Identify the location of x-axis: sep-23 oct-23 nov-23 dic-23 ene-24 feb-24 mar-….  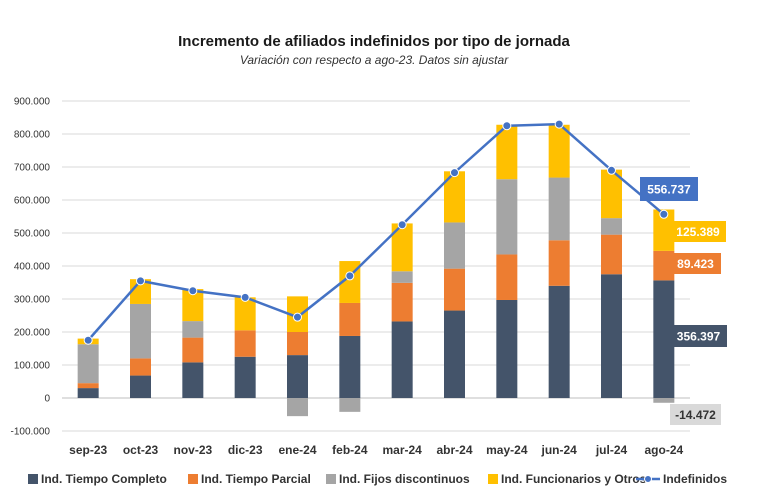
(376, 450).